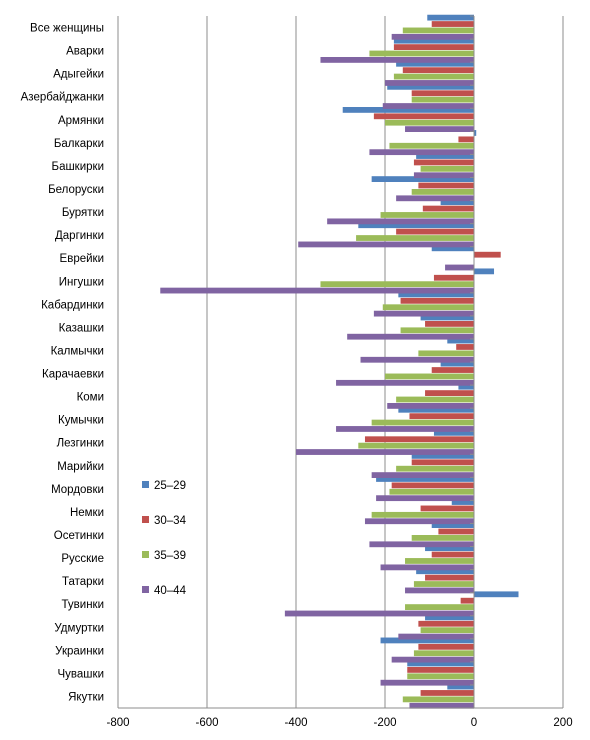 The width and height of the screenshot is (590, 740). I want to click on category-label: Казашки, so click(81, 328).